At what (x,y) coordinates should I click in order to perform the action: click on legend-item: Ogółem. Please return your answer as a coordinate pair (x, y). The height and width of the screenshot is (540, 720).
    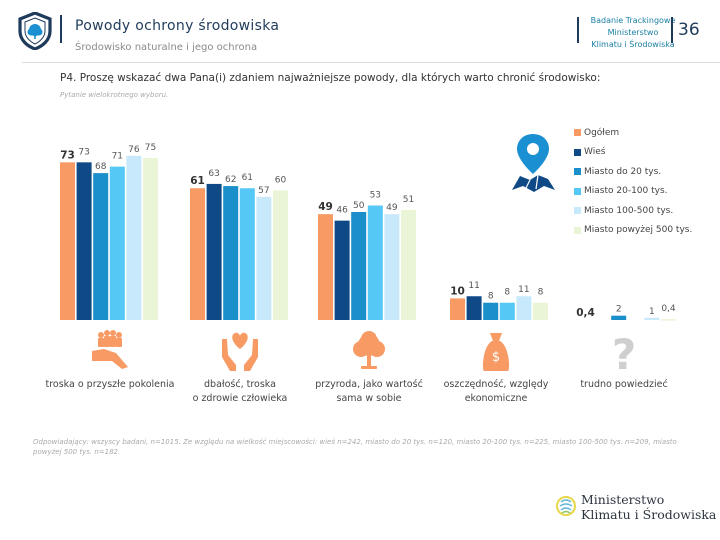
    Looking at the image, I should click on (633, 133).